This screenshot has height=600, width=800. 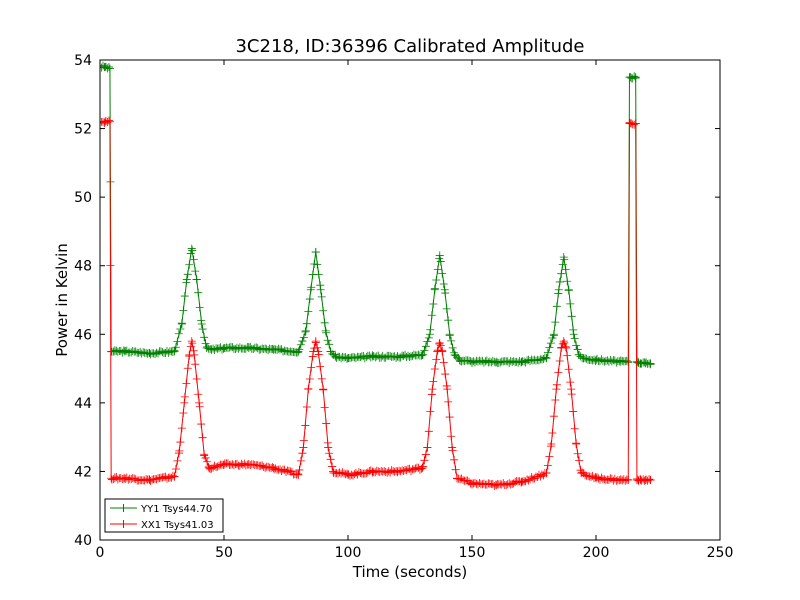 What do you see at coordinates (596, 553) in the screenshot?
I see `x-tick-label: 200` at bounding box center [596, 553].